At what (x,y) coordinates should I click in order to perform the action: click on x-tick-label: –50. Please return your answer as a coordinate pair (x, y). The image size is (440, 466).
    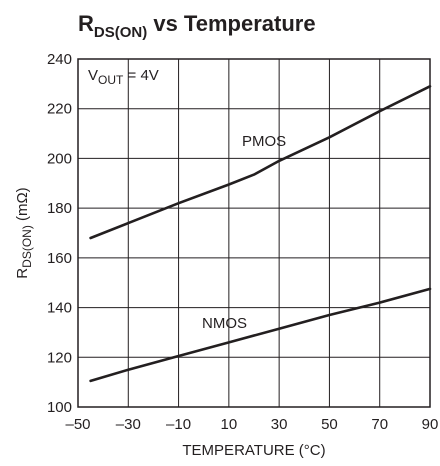
    Looking at the image, I should click on (77, 424).